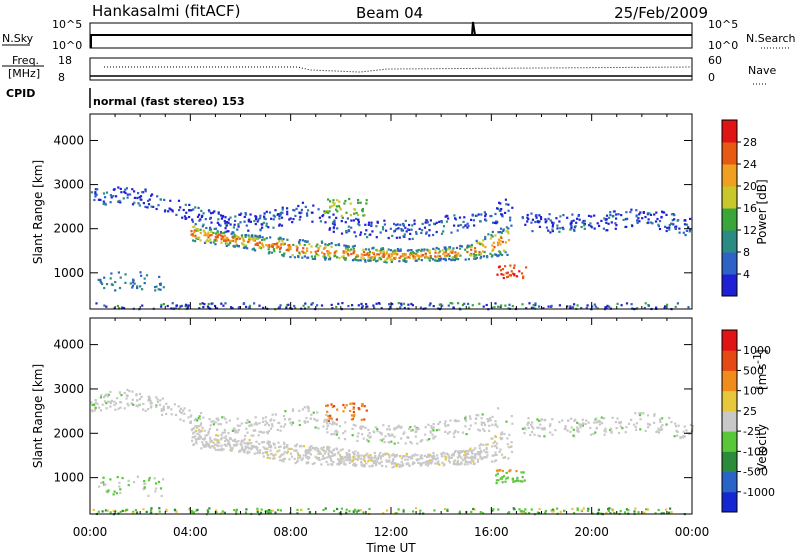 This screenshot has width=800, height=554. Describe the element at coordinates (68, 273) in the screenshot. I see `power-ytick-label: 1000` at that location.